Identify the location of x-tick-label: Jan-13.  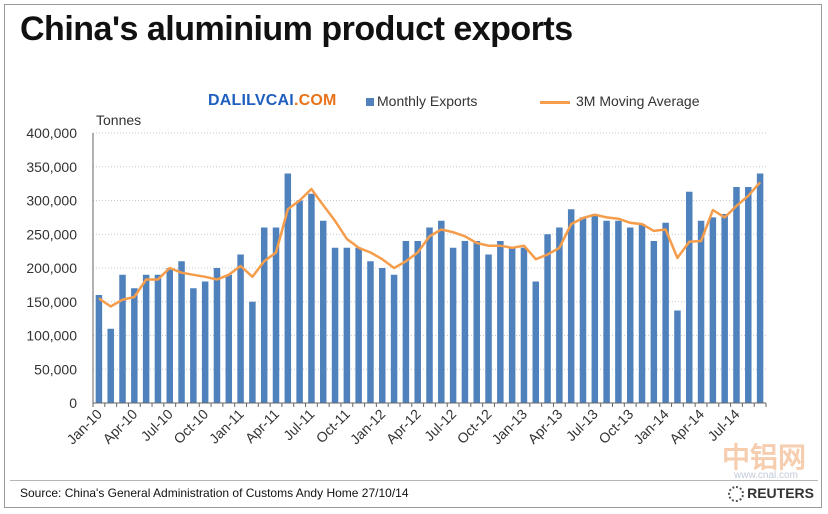
(509, 427).